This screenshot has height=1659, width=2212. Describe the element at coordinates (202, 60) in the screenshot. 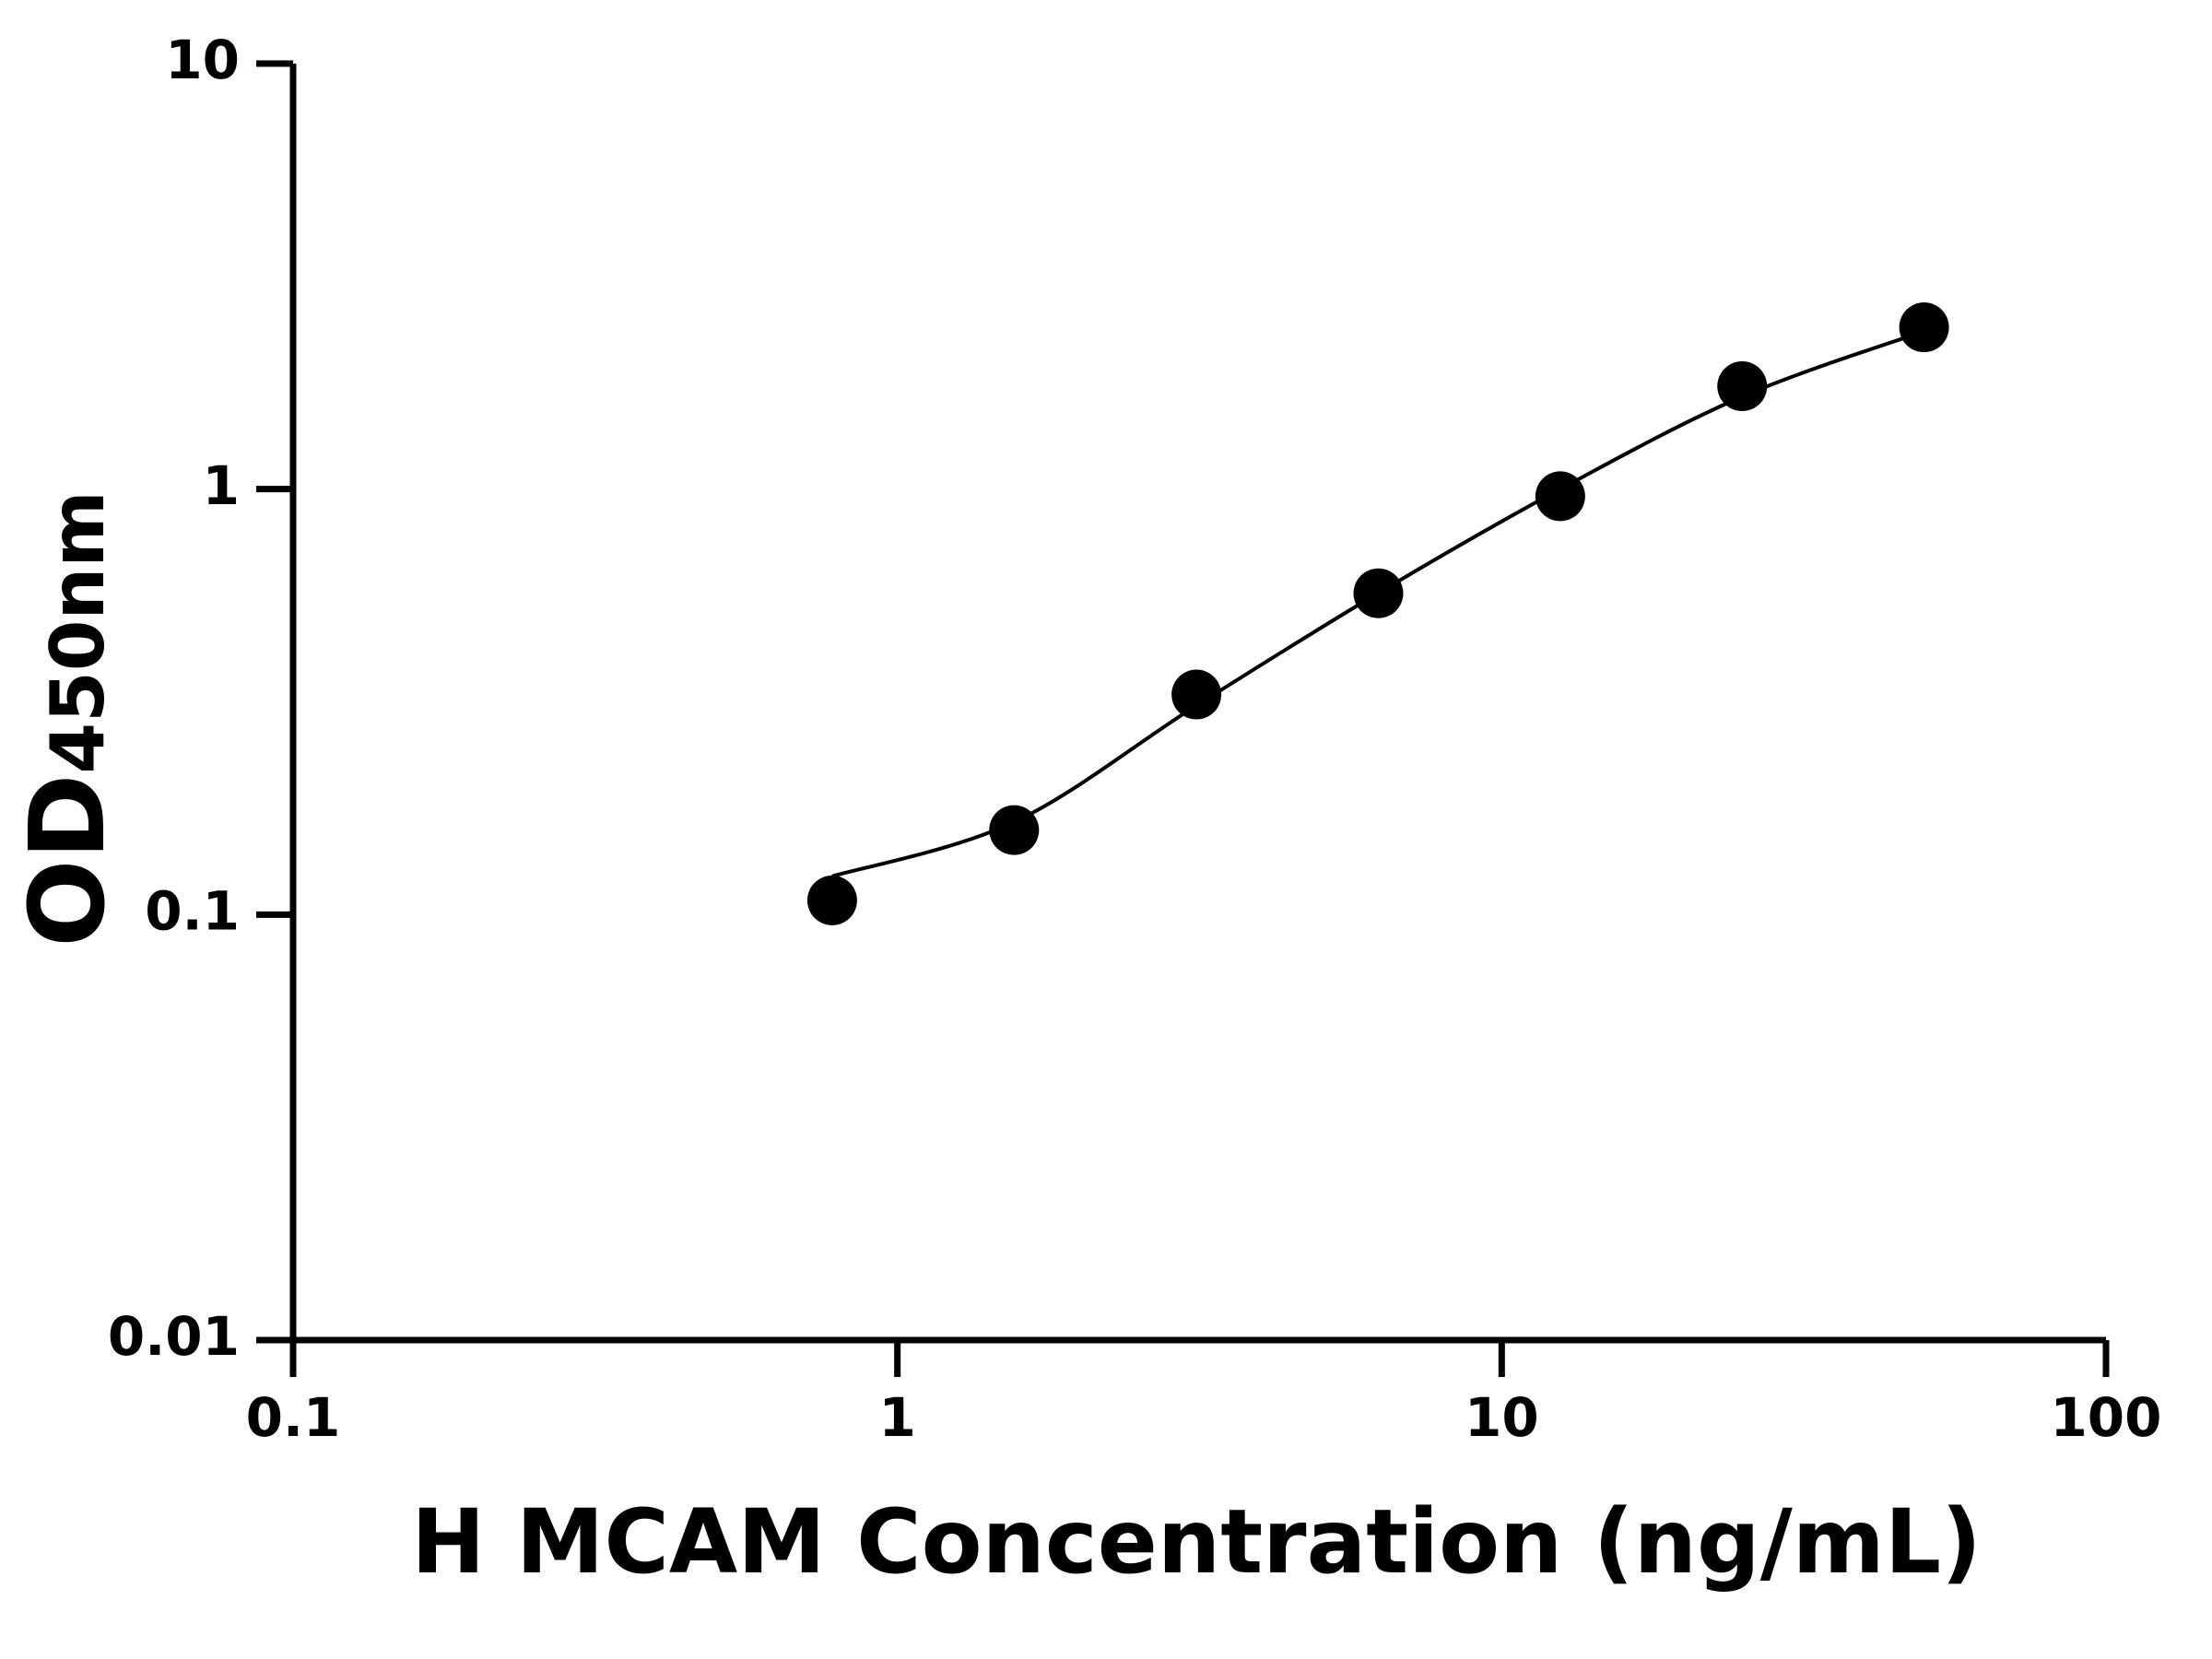

I see `y-tick-label: 10` at that location.